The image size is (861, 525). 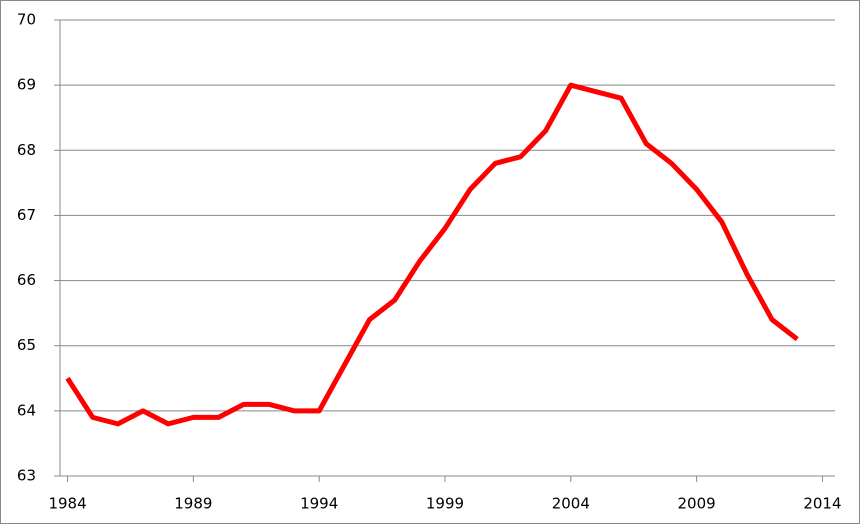 What do you see at coordinates (26, 280) in the screenshot?
I see `y-tick-label: 66` at bounding box center [26, 280].